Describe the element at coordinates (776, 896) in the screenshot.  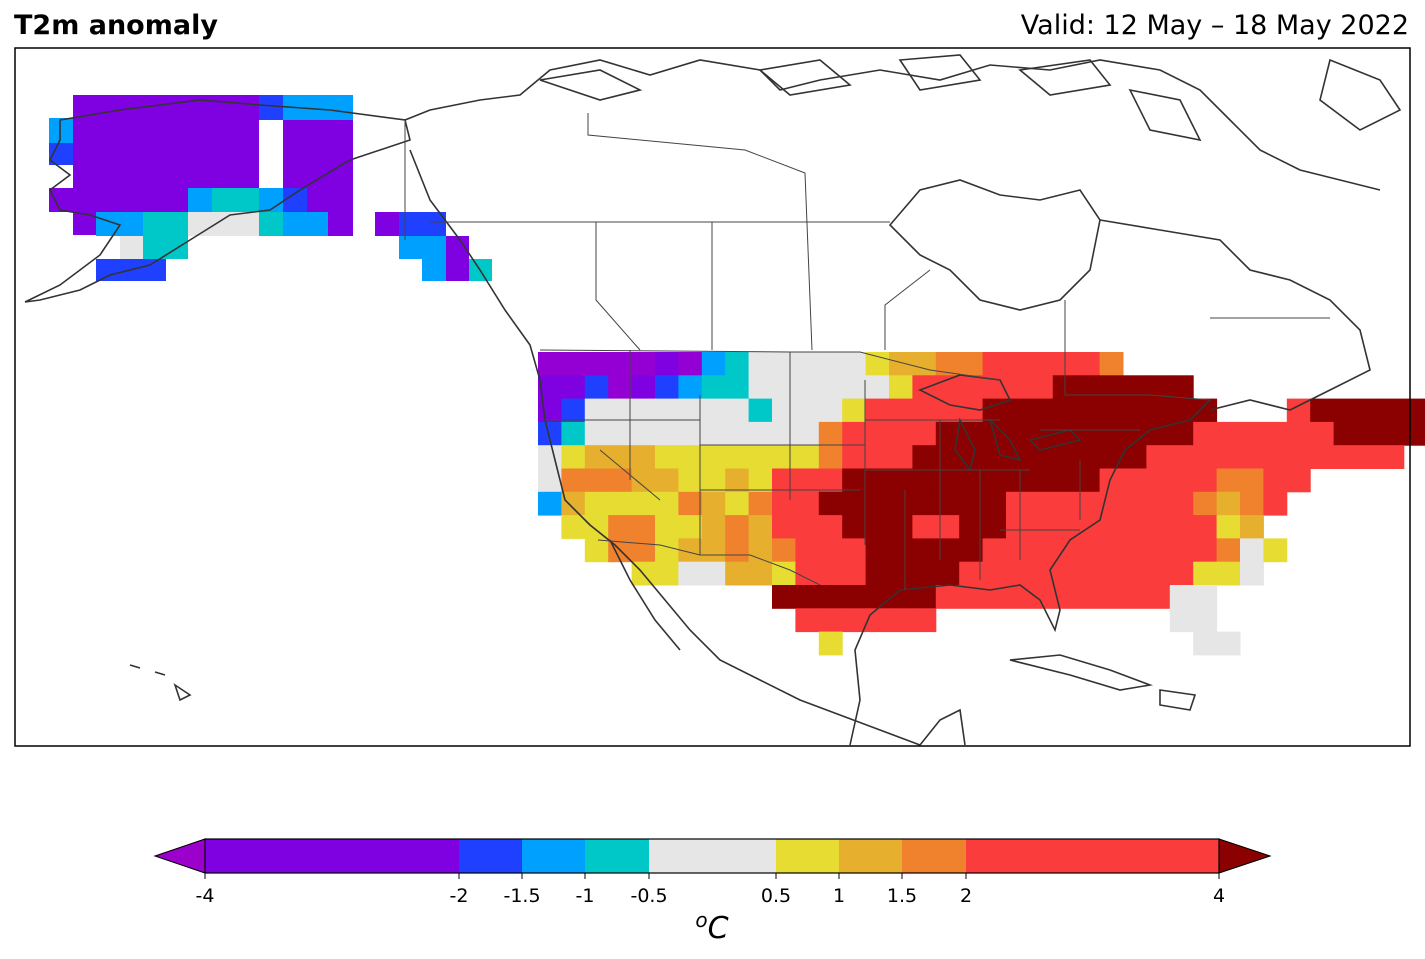
I see `colorbar-tick-label: 0.5` at that location.